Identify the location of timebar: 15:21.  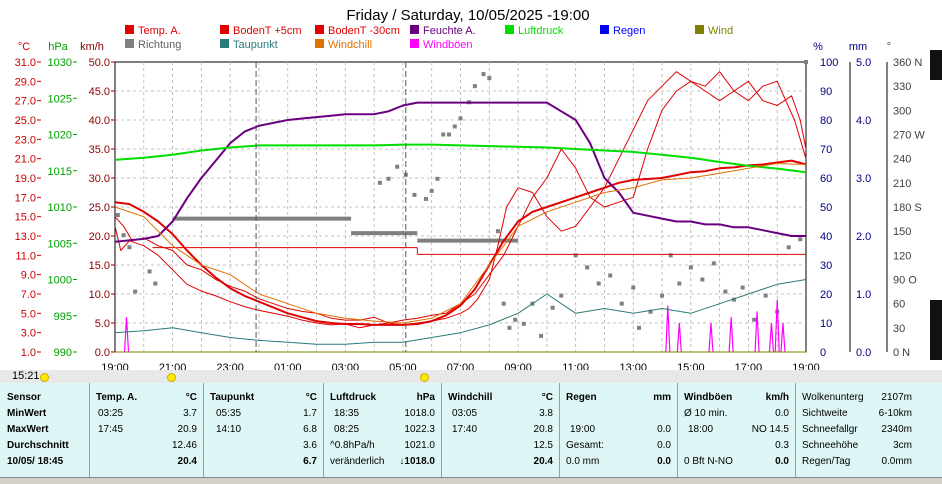
(471, 376).